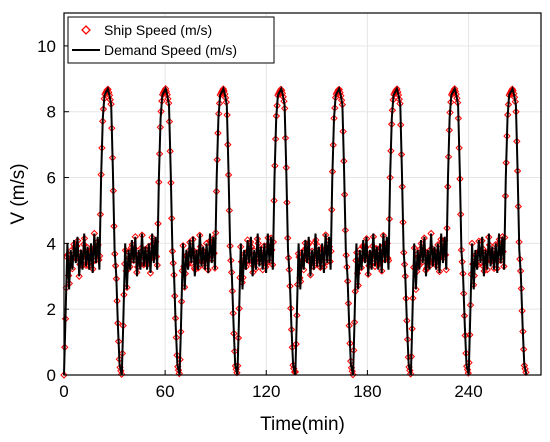  I want to click on legend: Ship Speed (m/s) Demand Speed (m/s), so click(171, 40).